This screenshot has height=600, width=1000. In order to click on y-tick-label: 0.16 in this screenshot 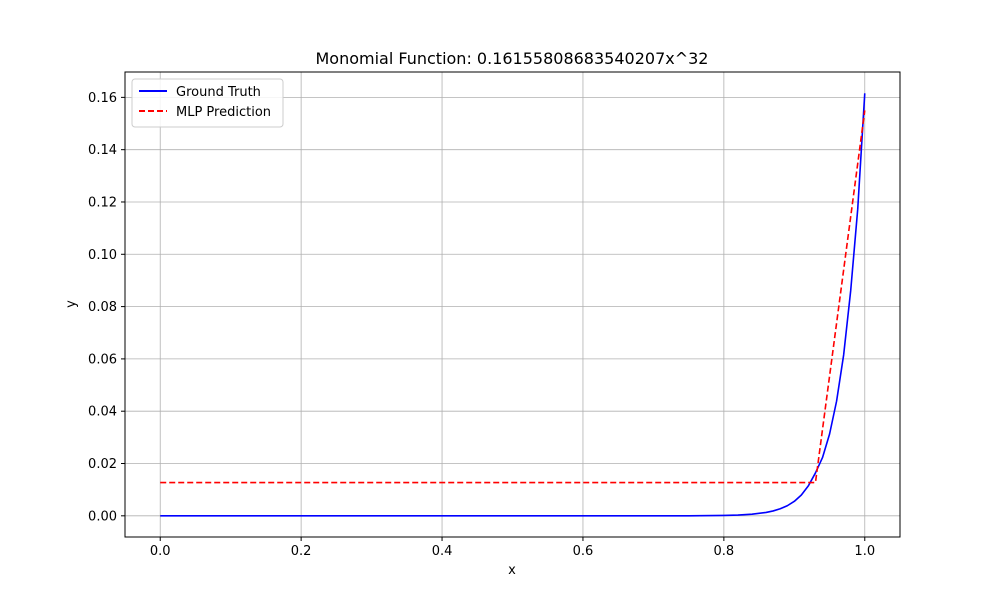, I will do `click(102, 98)`.